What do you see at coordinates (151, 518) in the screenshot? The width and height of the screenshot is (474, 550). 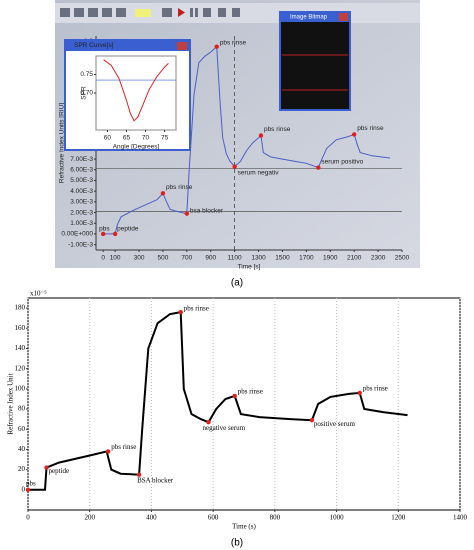 I see `x-tick-label: 400` at bounding box center [151, 518].